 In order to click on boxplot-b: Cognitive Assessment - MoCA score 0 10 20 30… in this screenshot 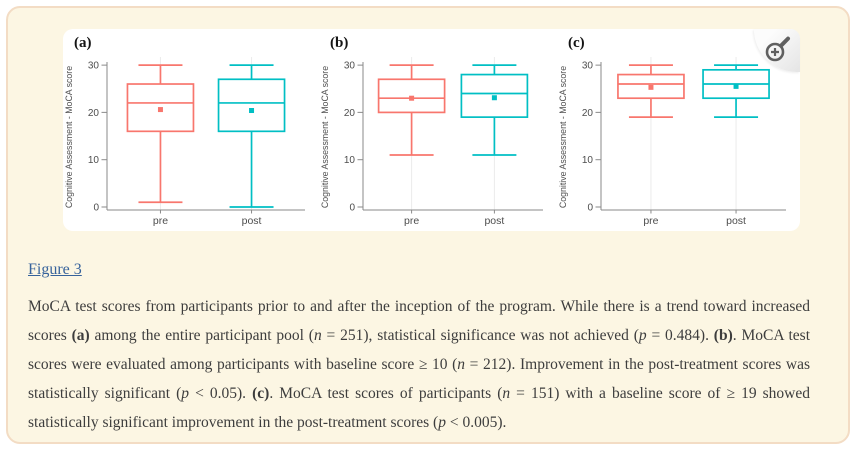, I will do `click(431, 142)`.